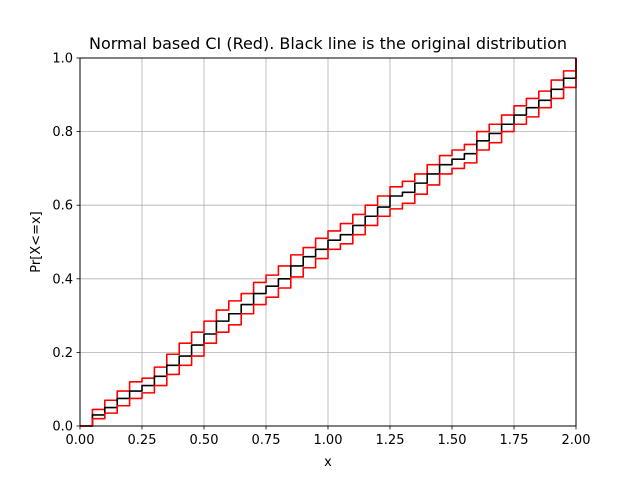  I want to click on y-tick-label: 0.4, so click(62, 279).